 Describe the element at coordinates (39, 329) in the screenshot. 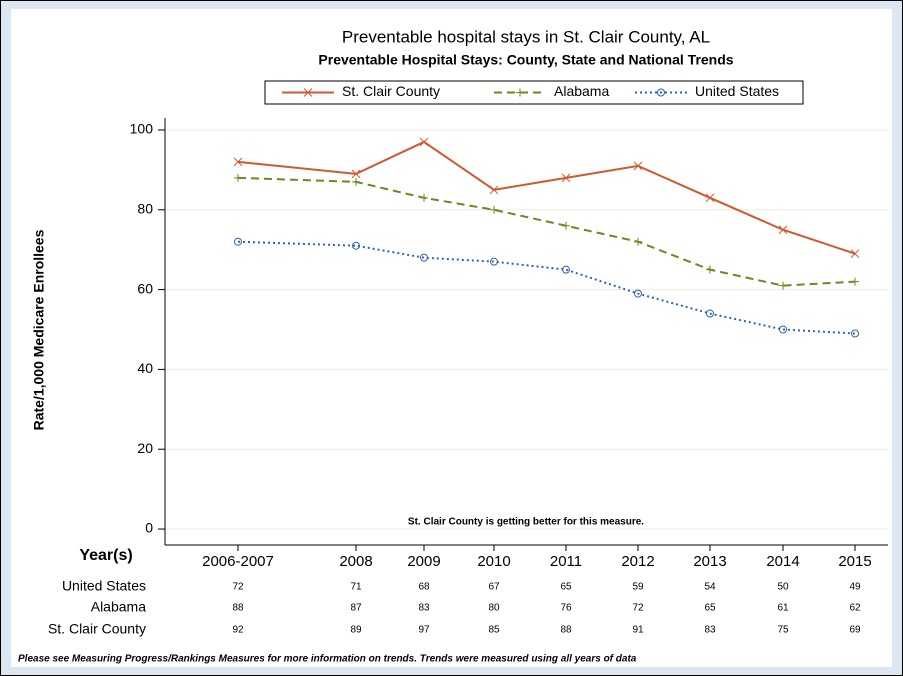

I see `y-axis-label: Rate/1,000 Medicare Enrollees` at that location.